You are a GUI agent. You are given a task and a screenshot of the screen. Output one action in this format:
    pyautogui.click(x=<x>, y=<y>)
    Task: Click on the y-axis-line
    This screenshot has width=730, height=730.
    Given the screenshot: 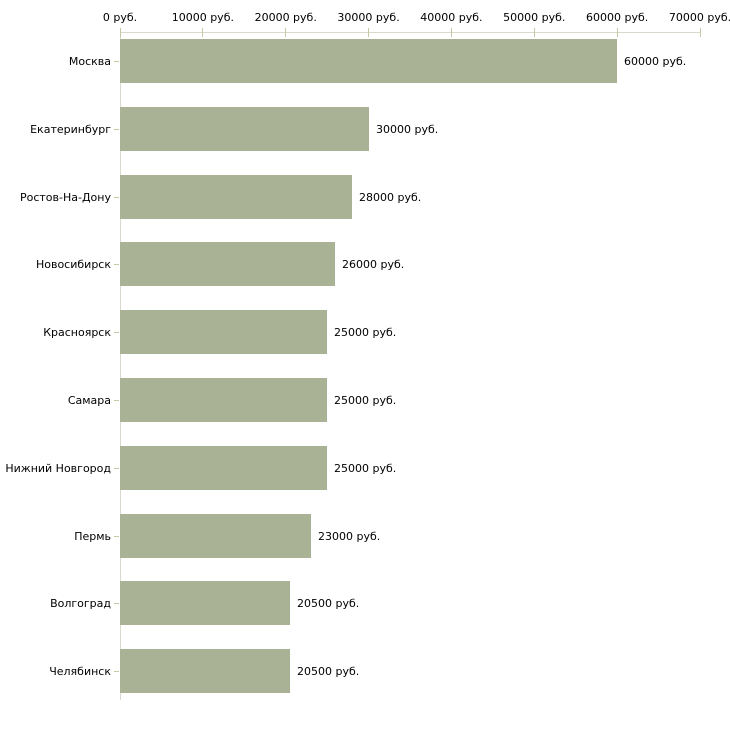 What is the action you would take?
    pyautogui.click(x=120, y=366)
    